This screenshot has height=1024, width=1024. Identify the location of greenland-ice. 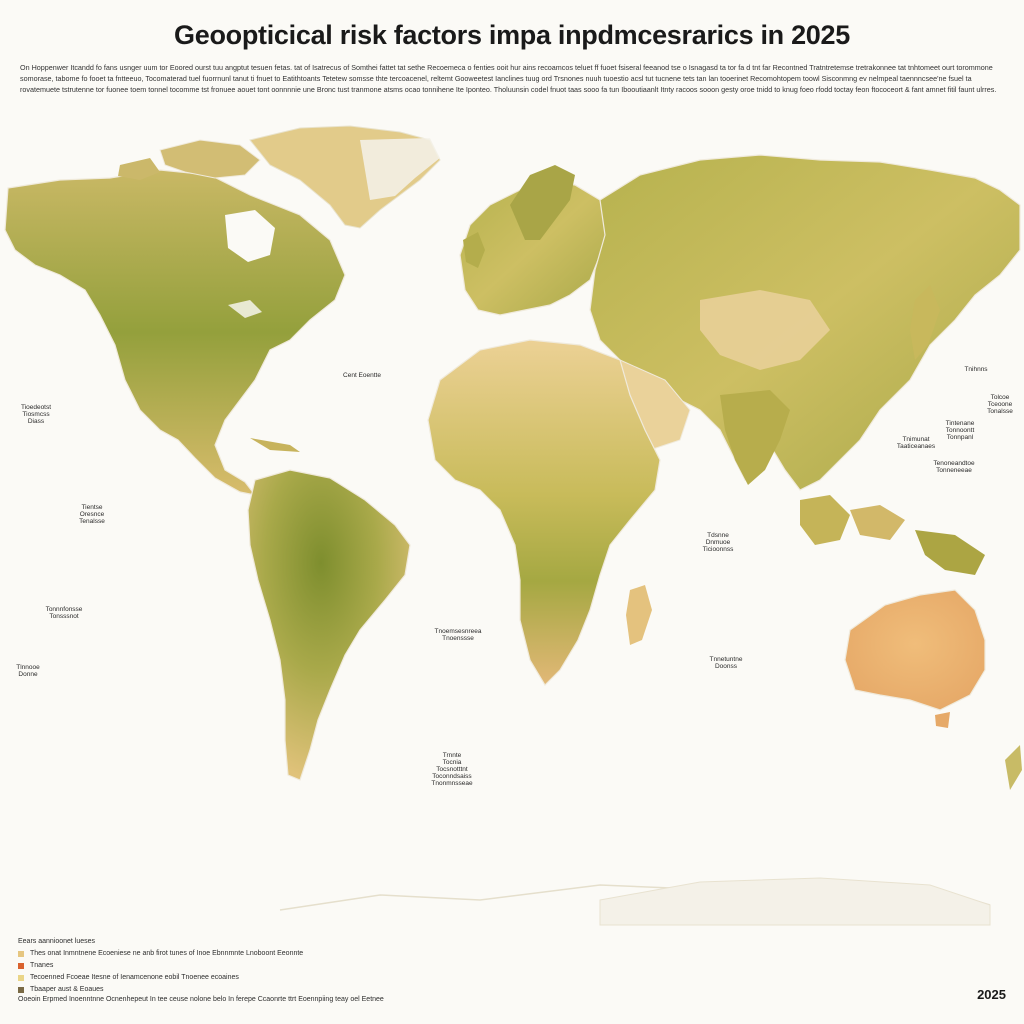
(400, 169).